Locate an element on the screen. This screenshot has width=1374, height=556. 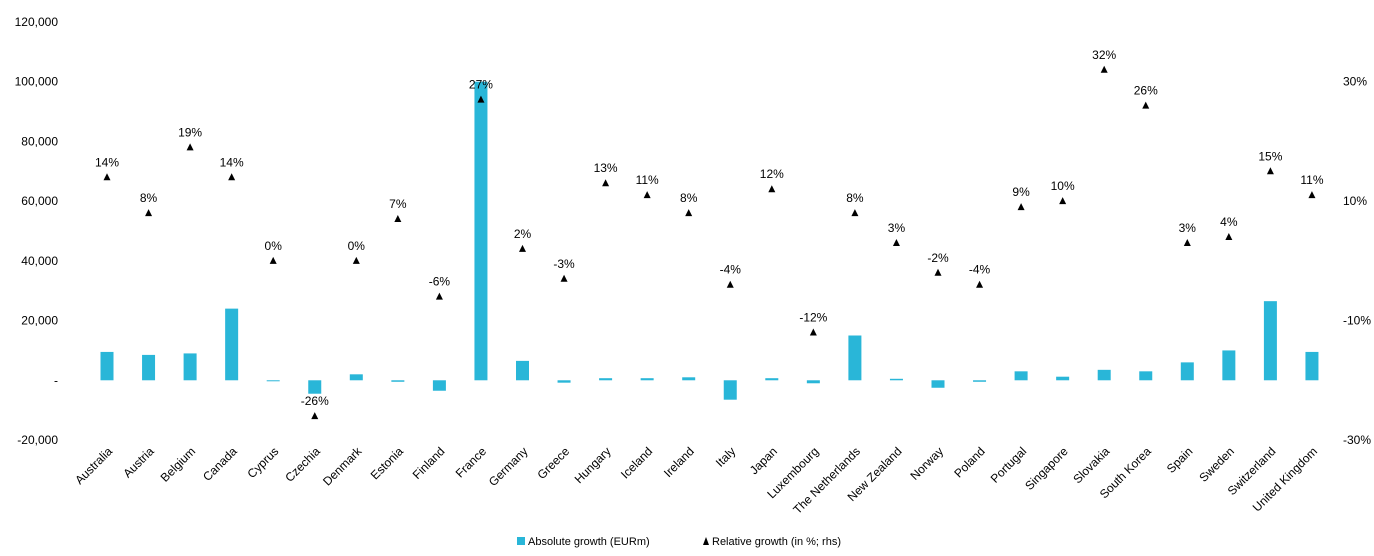
category-label: Italy is located at coordinates (725, 456).